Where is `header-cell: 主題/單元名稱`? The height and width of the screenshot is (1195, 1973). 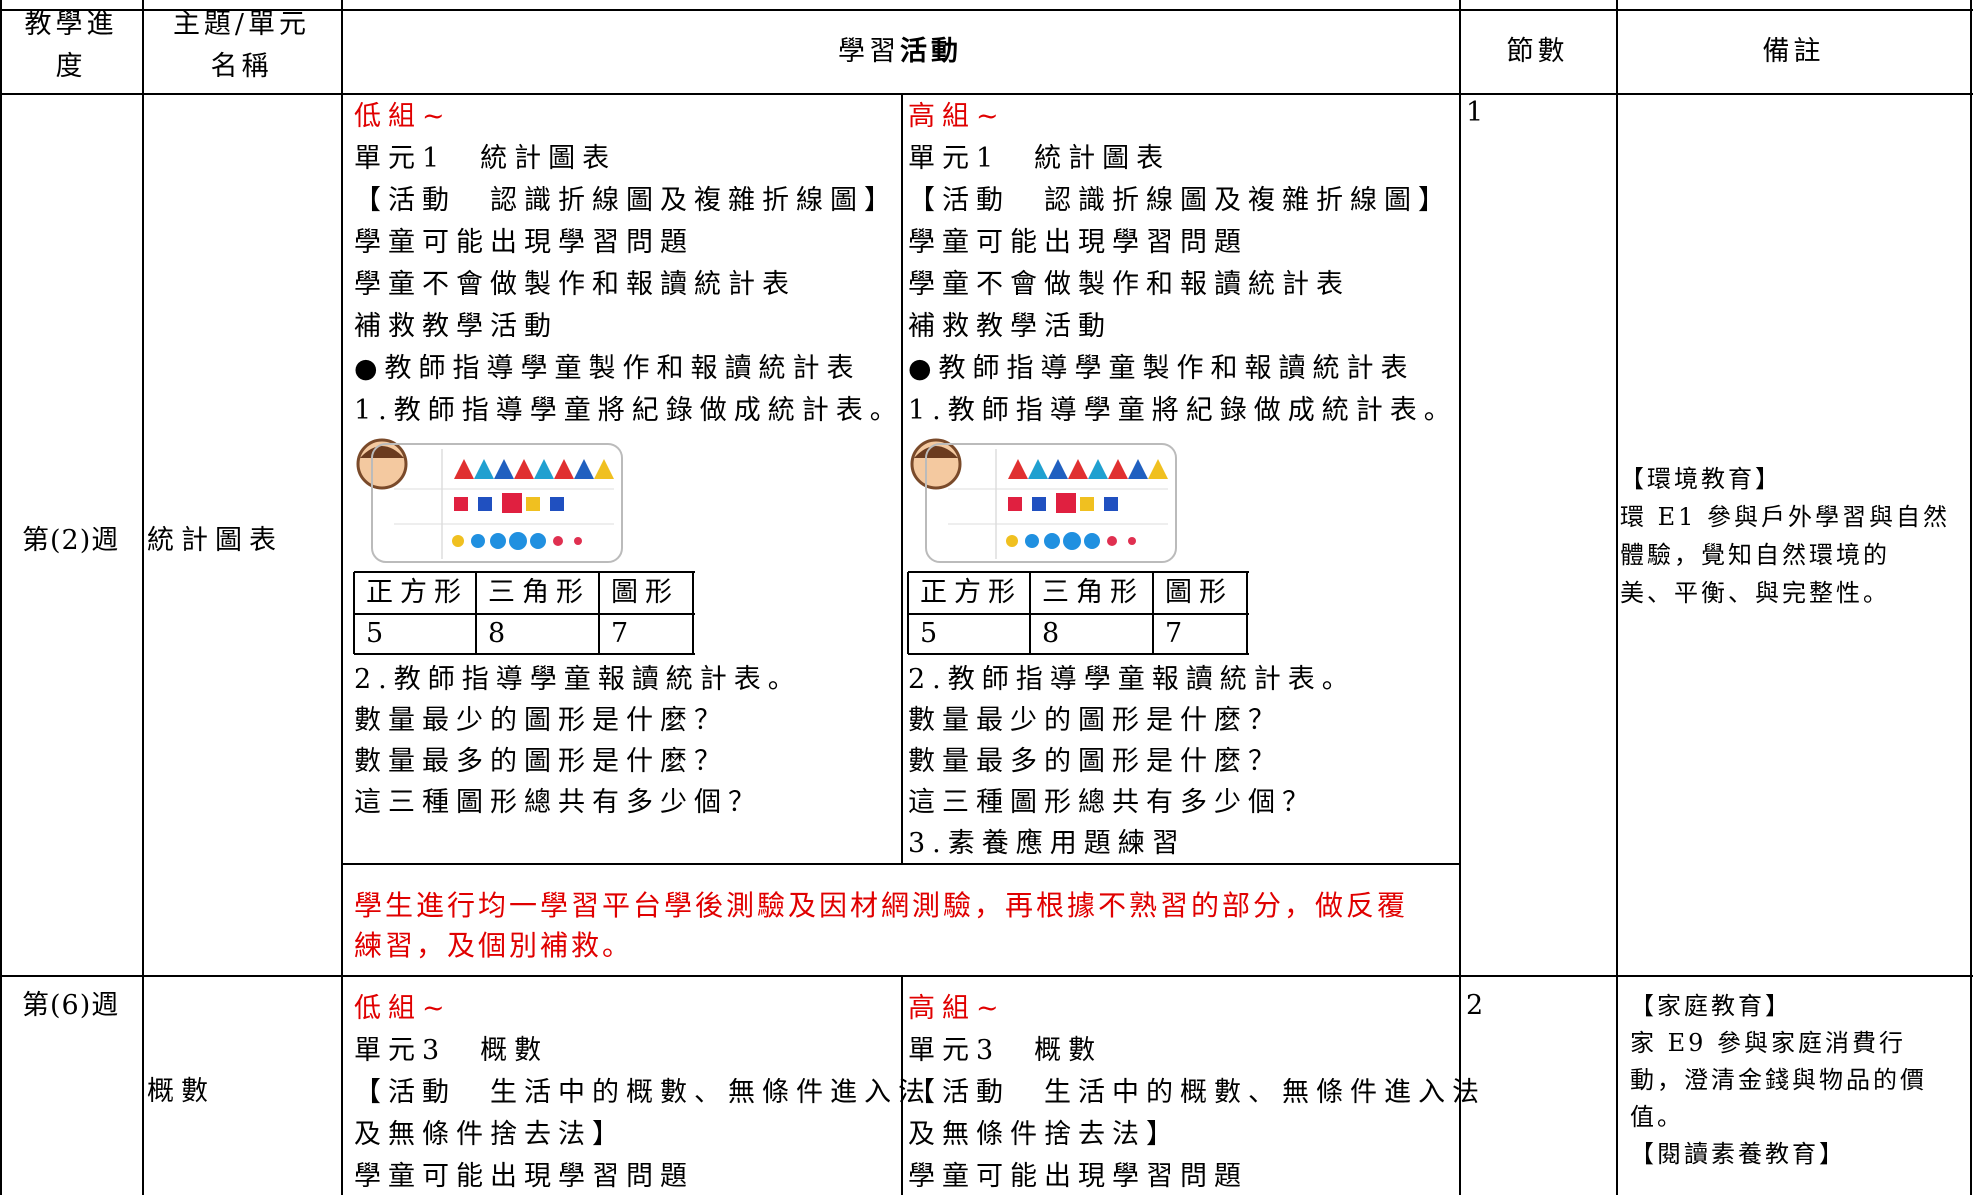
header-cell: 主題/單元名稱 is located at coordinates (241, 45).